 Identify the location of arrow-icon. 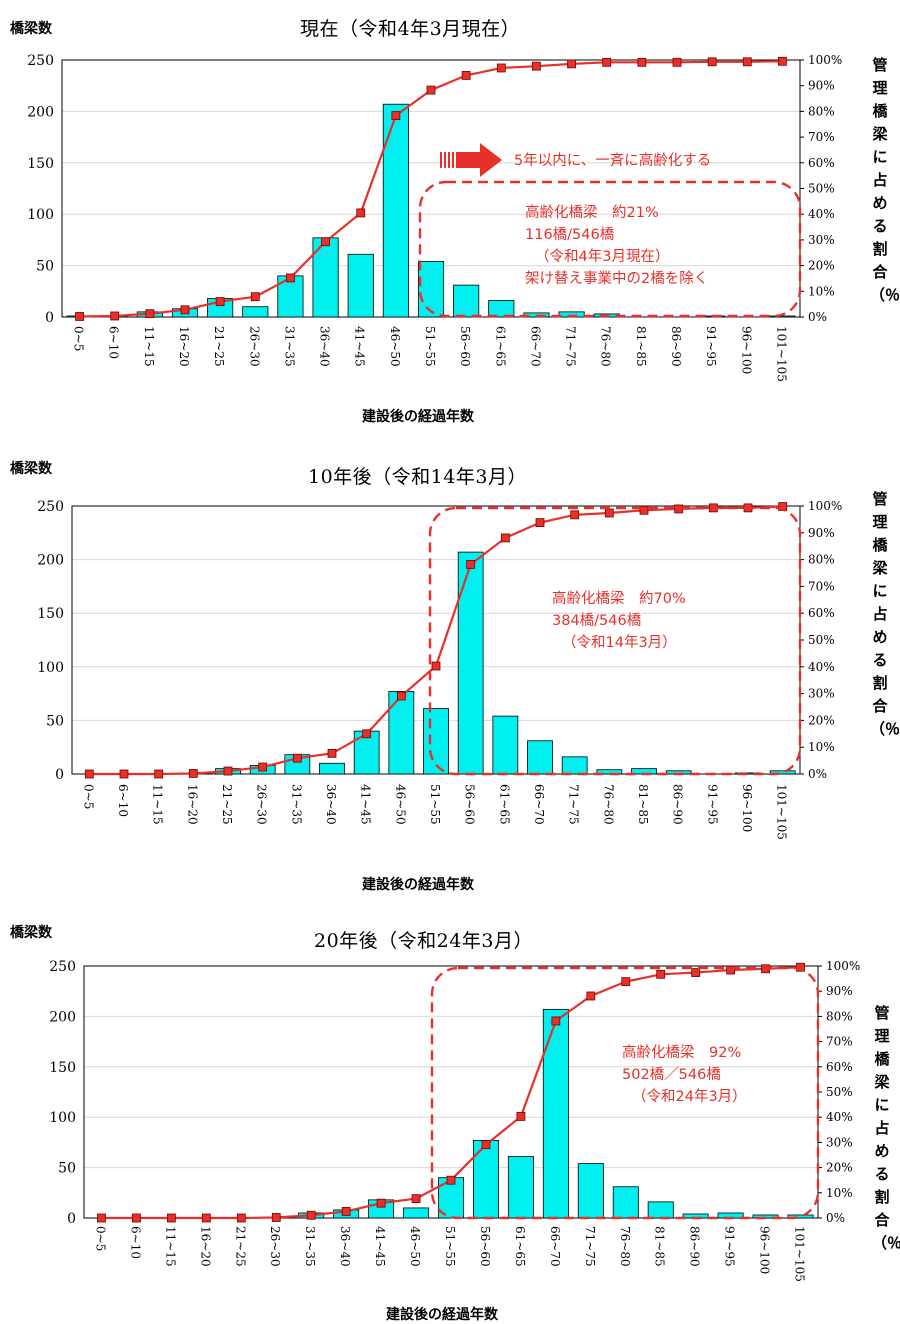
(479, 160).